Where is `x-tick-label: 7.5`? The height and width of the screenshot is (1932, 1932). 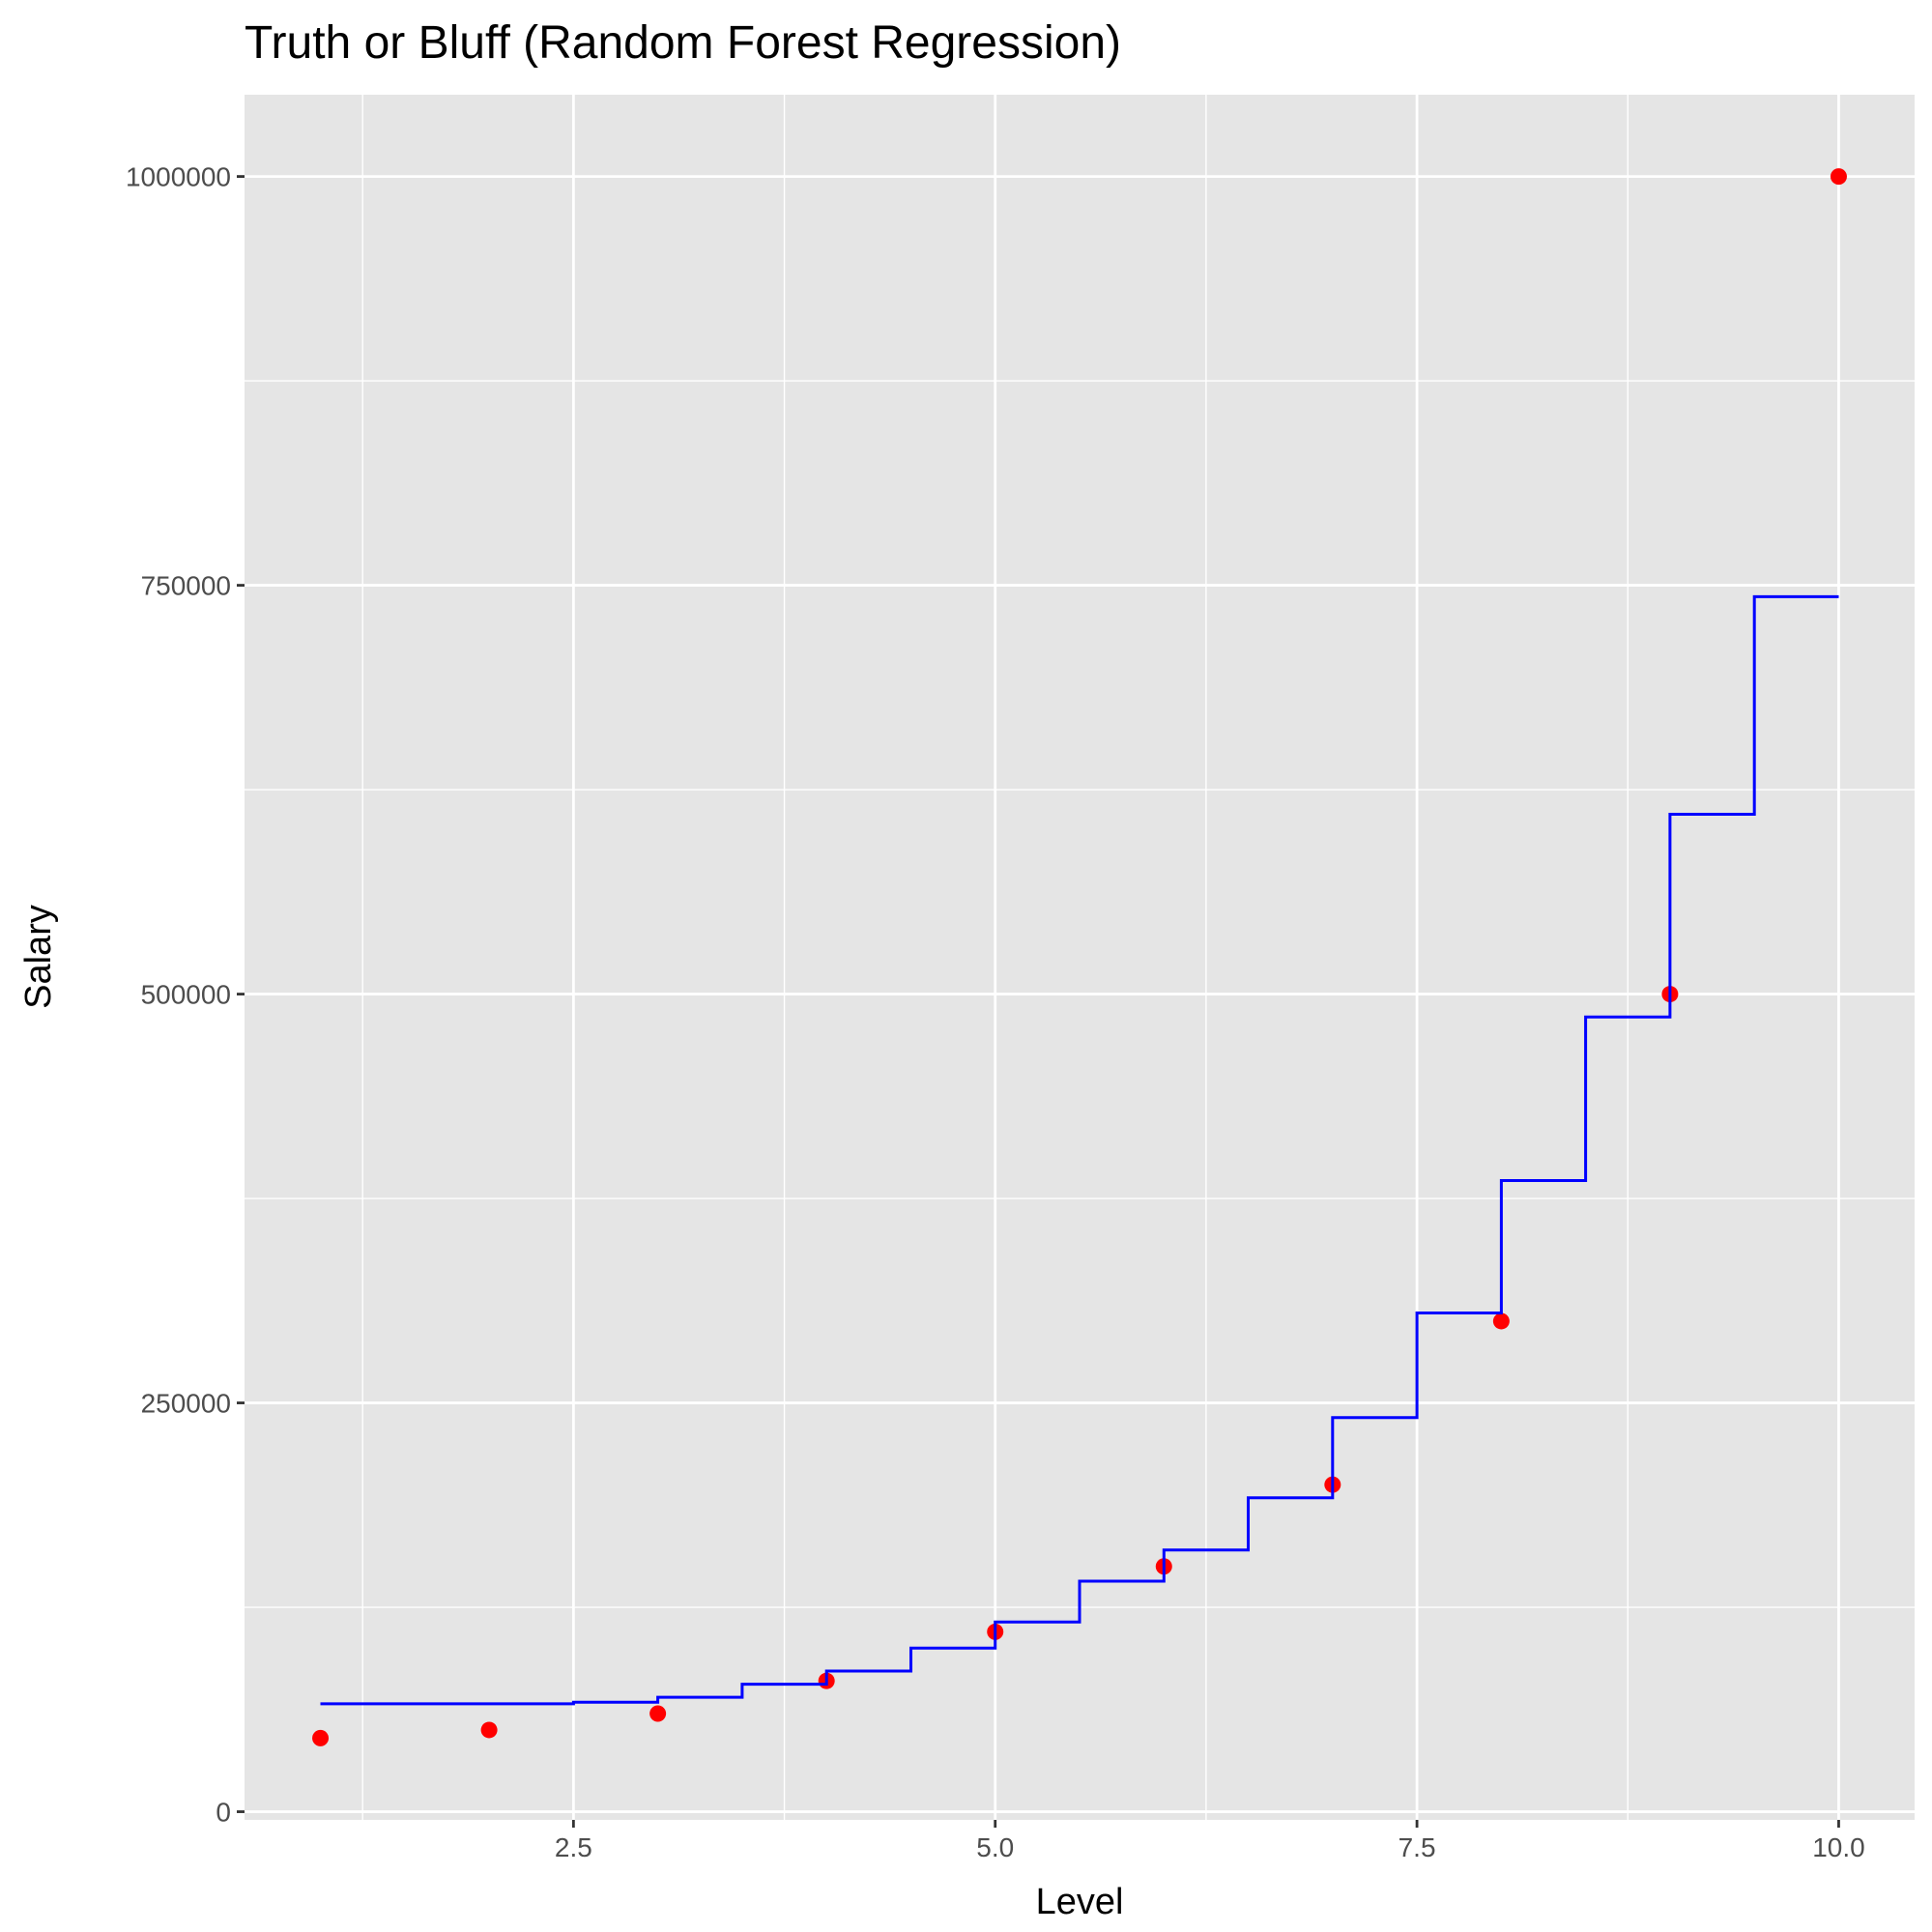
x-tick-label: 7.5 is located at coordinates (1417, 1847).